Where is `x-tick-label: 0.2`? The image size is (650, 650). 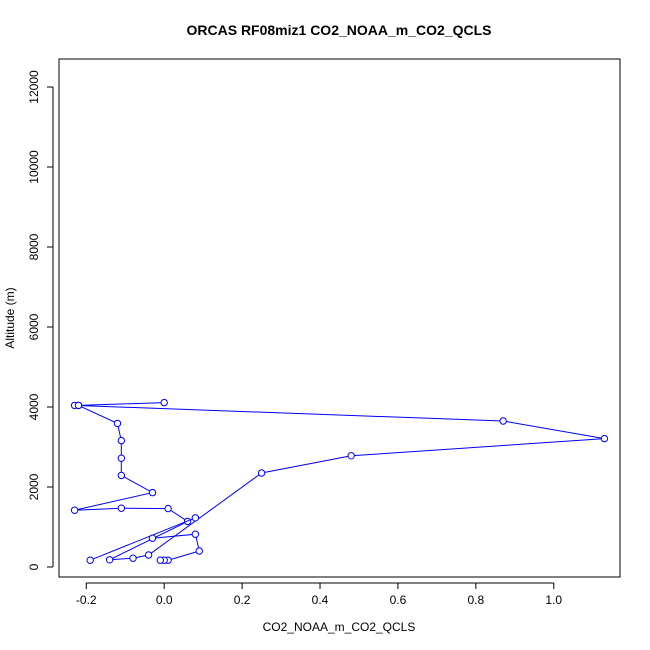
x-tick-label: 0.2 is located at coordinates (242, 600).